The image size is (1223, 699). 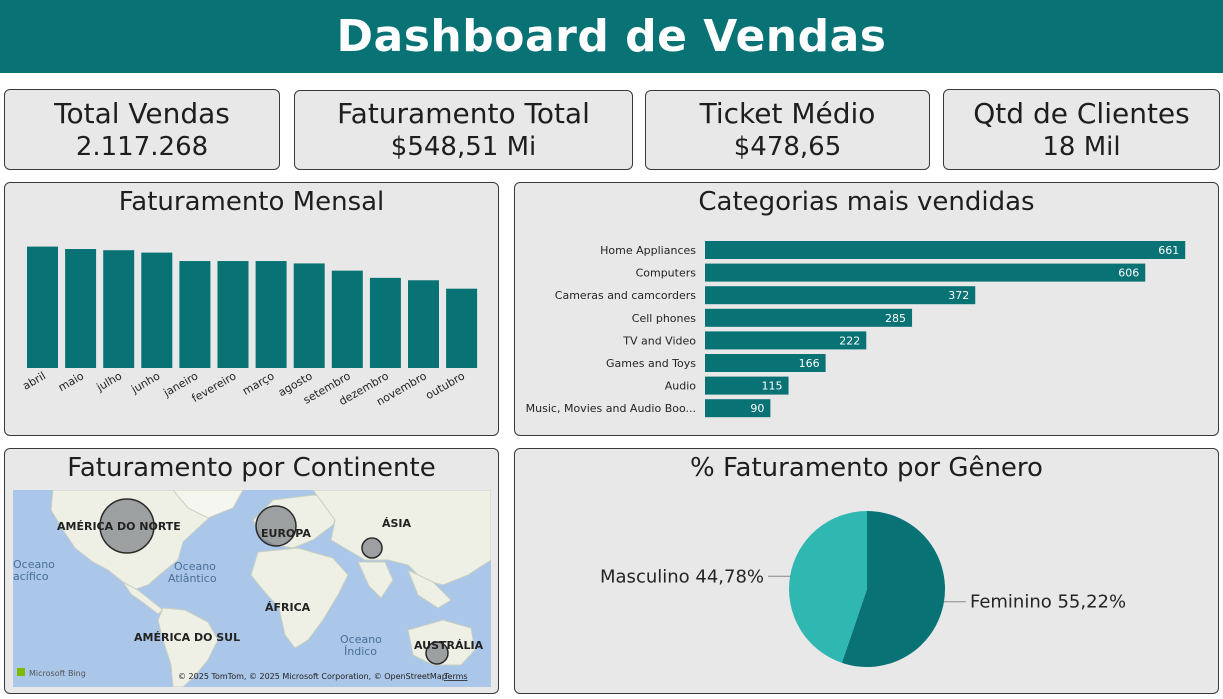 I want to click on dashboard-title: Dashboard de Vendas, so click(x=611, y=36).